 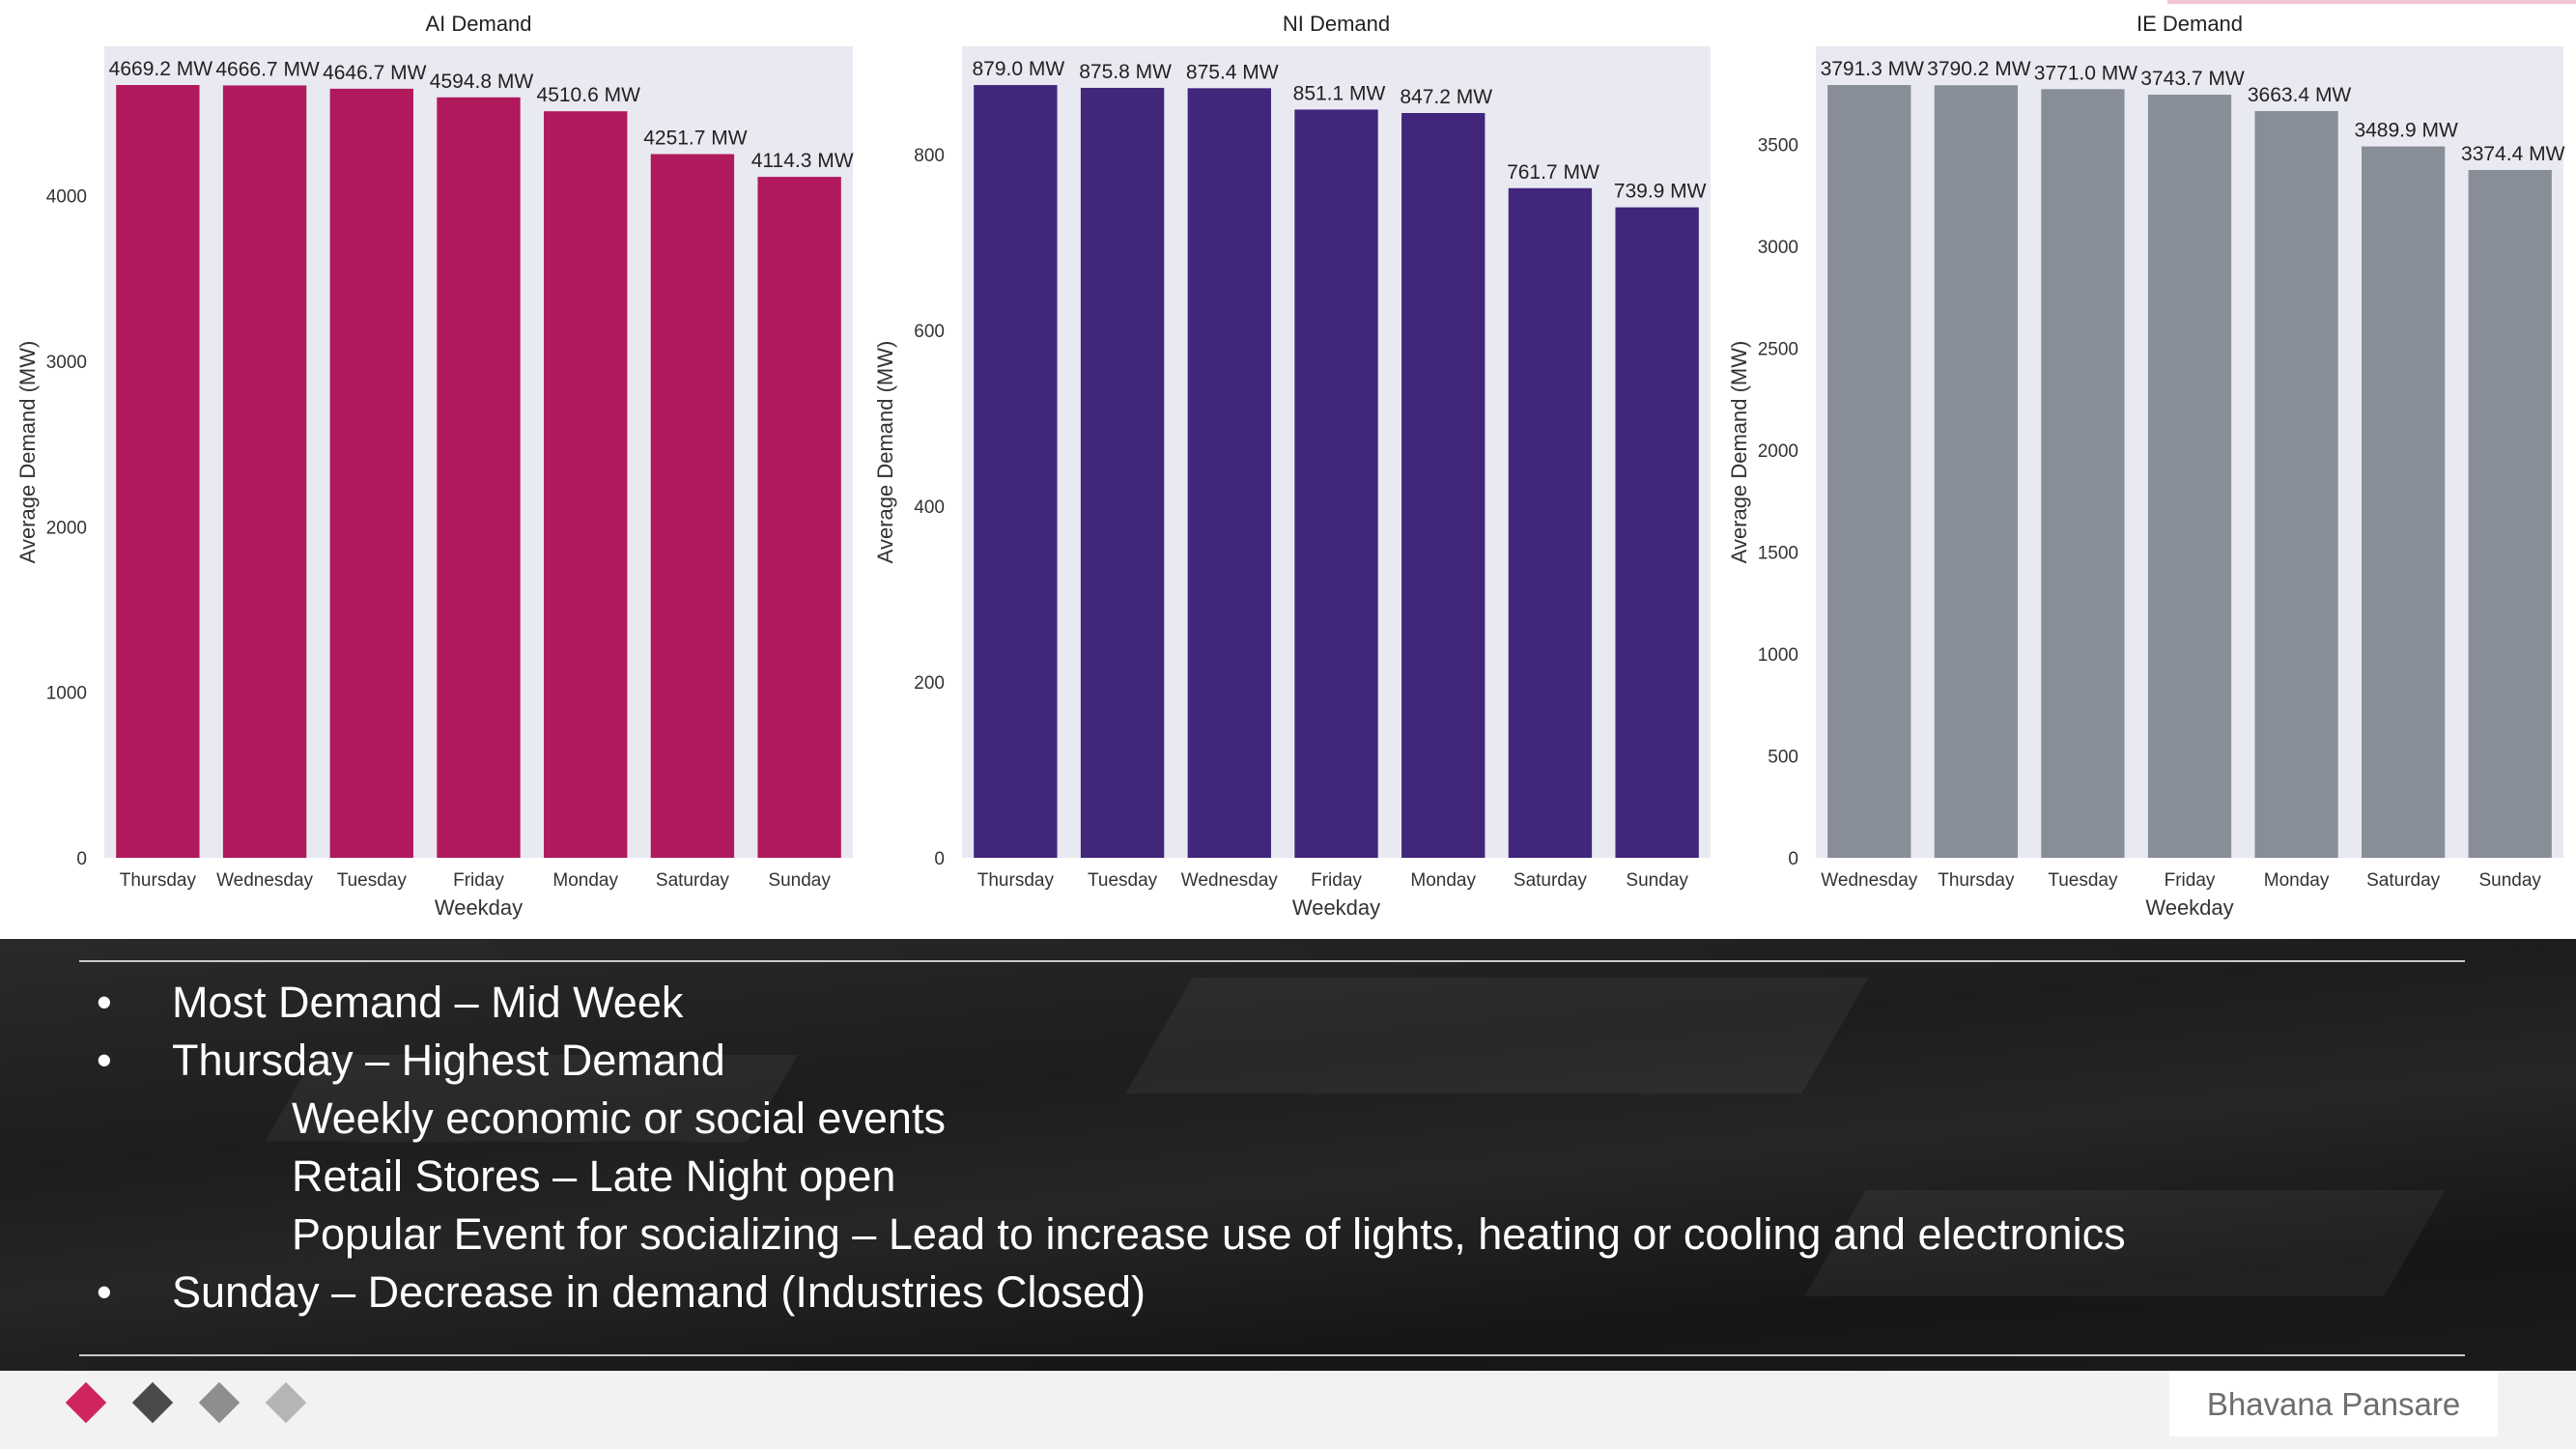 I want to click on y-tick-label: 2500, so click(x=1778, y=349).